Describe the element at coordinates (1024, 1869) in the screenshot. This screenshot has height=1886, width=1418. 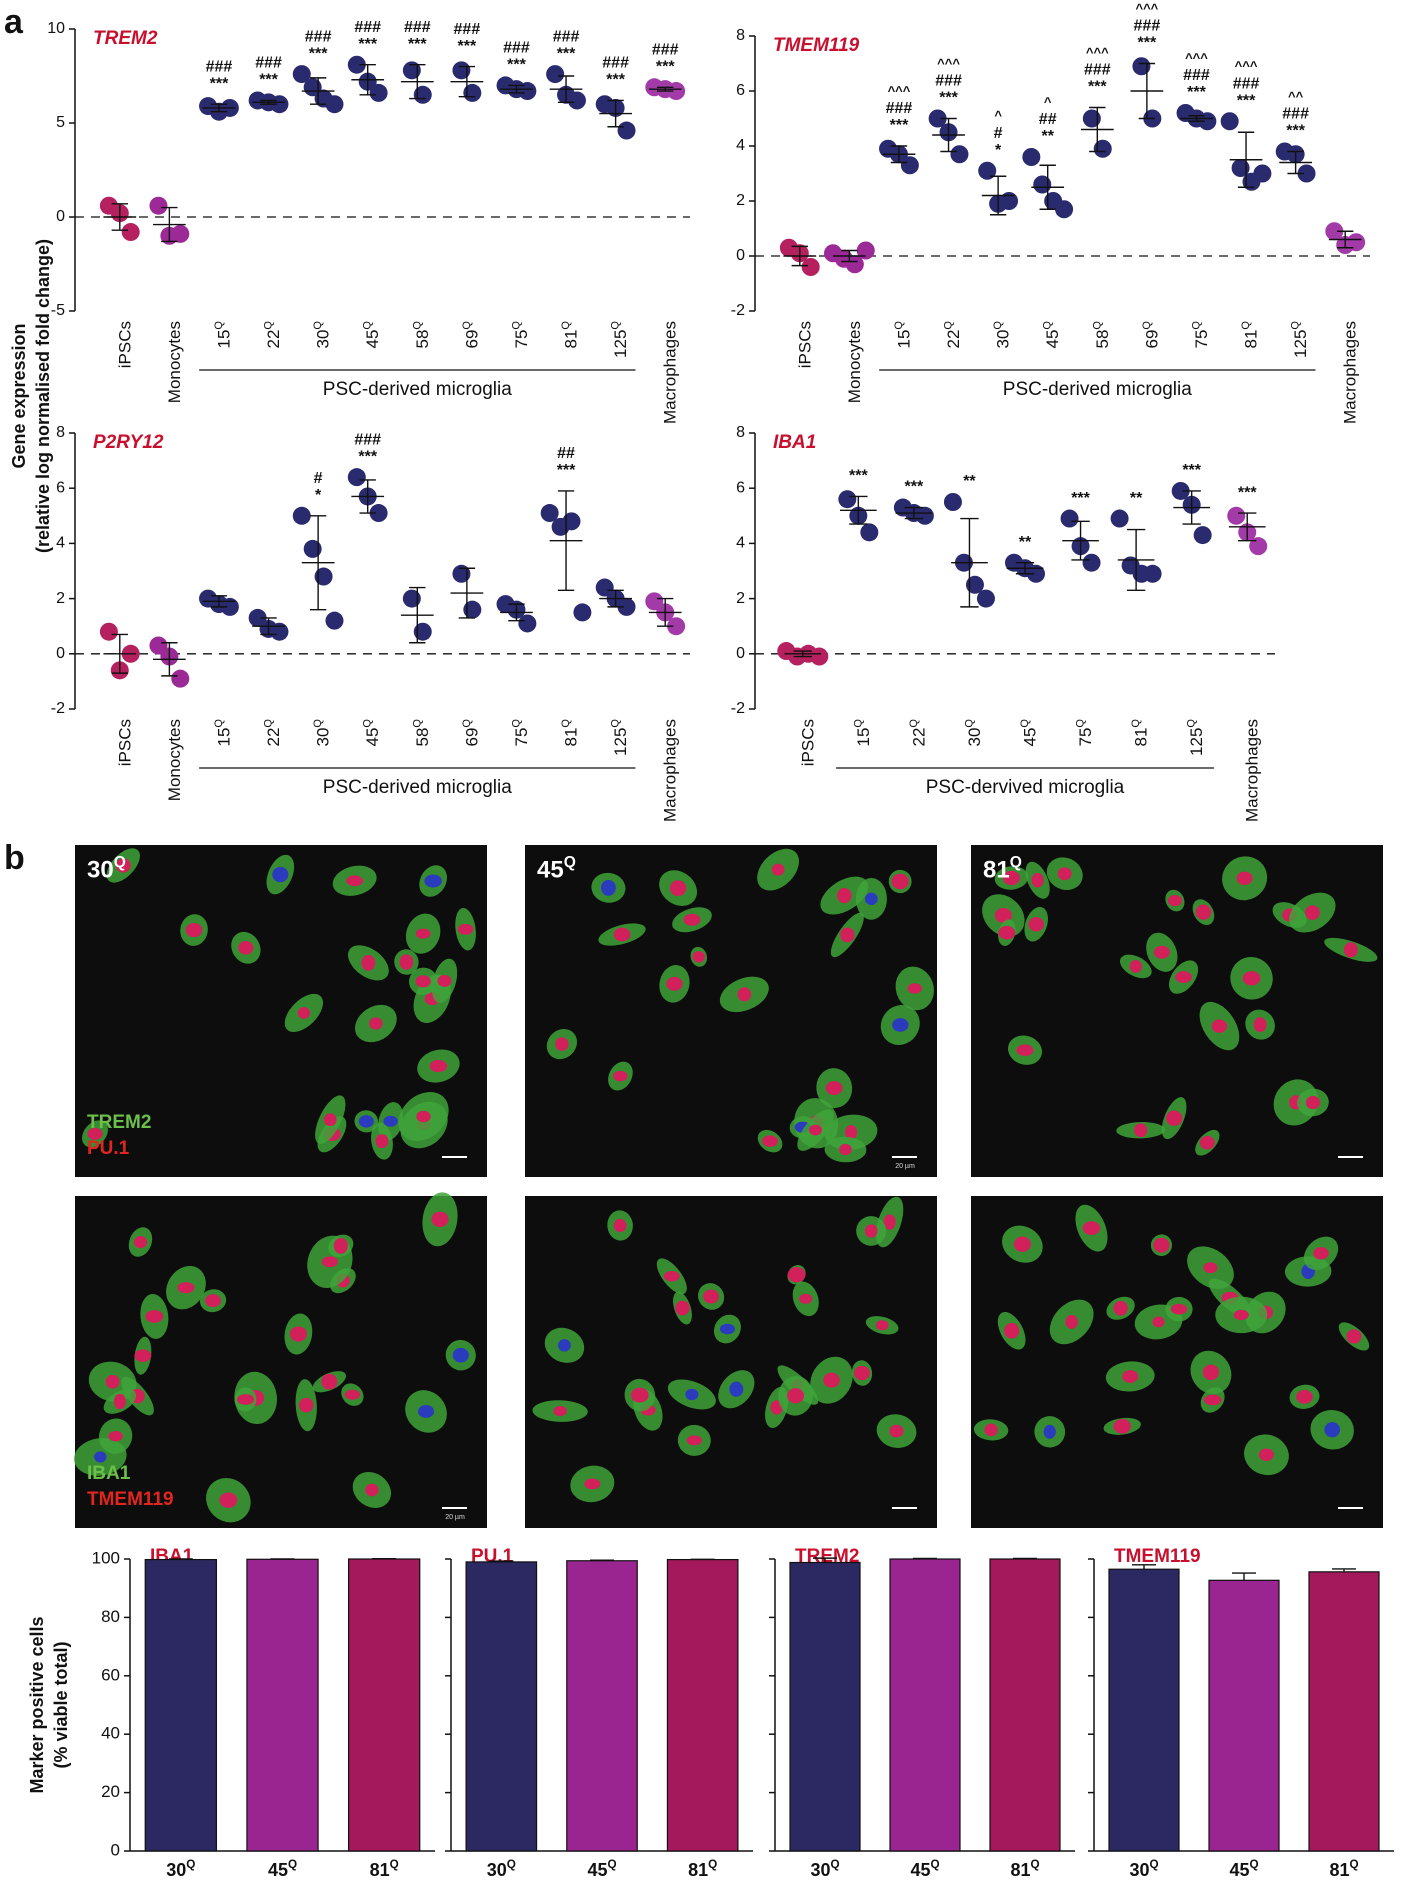
I see `x-tick-label: 81Q` at that location.